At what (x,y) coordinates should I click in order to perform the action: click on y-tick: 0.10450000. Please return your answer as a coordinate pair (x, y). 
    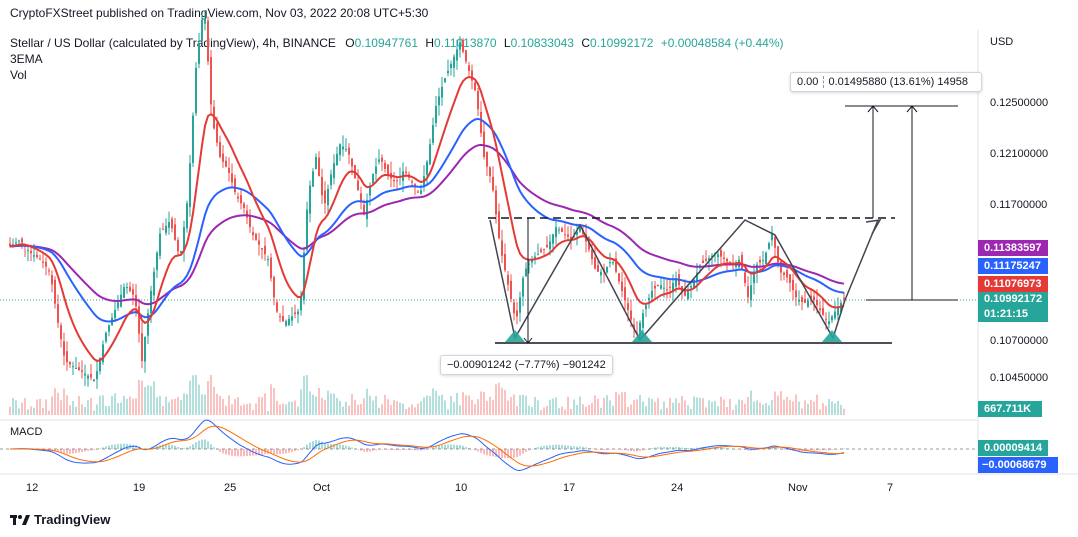
    Looking at the image, I should click on (1019, 378).